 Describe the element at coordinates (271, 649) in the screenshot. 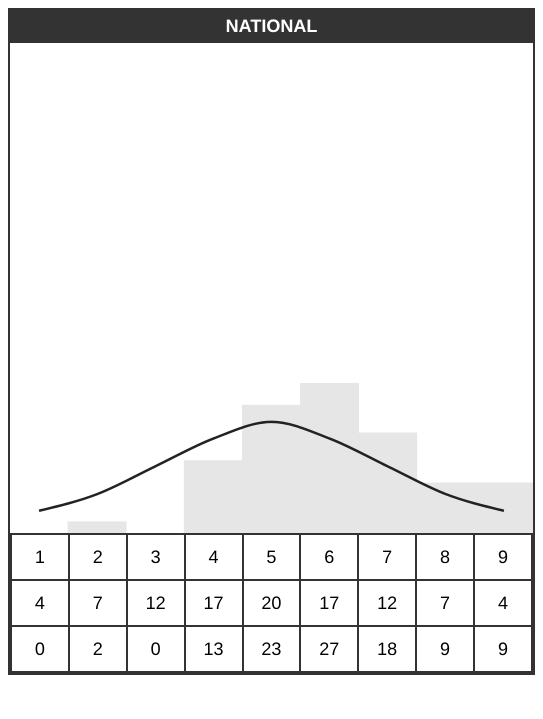

I see `data-label: 23` at that location.